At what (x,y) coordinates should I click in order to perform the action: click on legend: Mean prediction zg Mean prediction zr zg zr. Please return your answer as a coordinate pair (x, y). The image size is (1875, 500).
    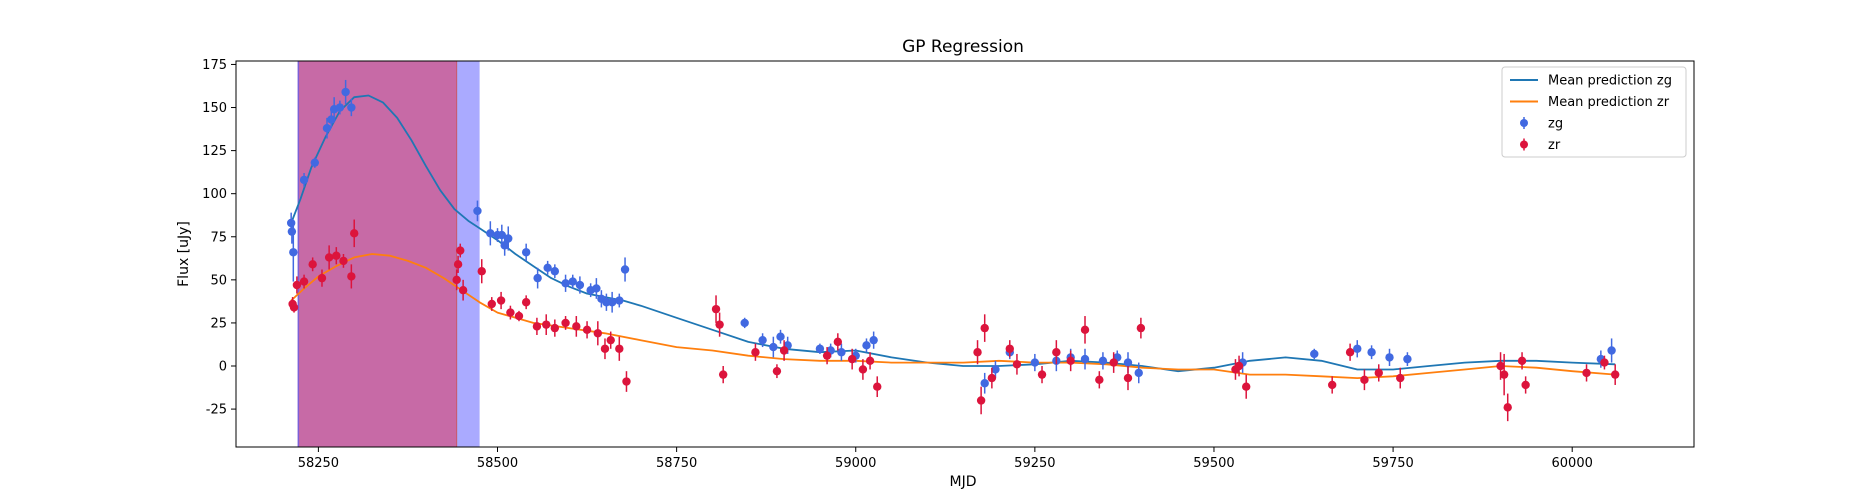
    Looking at the image, I should click on (1594, 112).